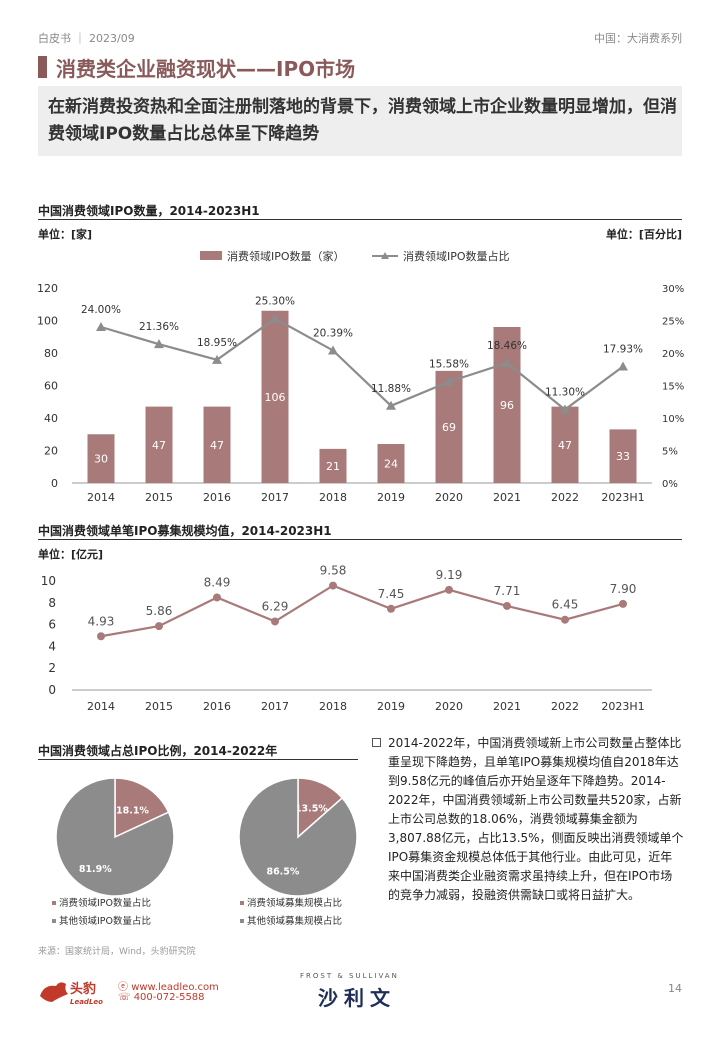  What do you see at coordinates (507, 605) in the screenshot?
I see `avg-point-2021` at bounding box center [507, 605].